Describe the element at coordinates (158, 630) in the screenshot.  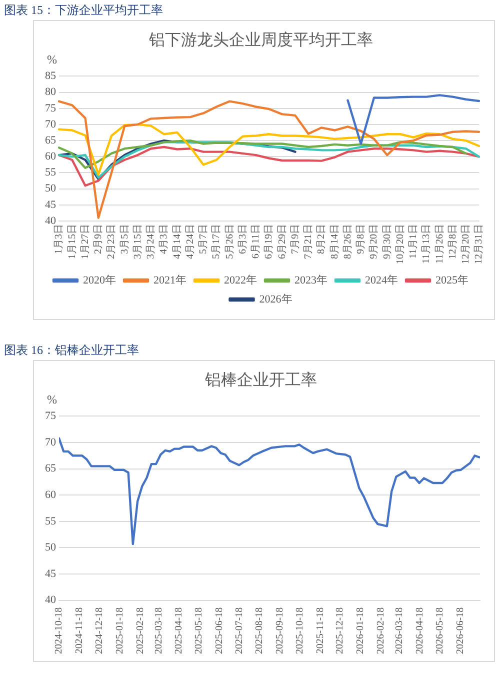
I see `x-tick-label: 2025-03-18` at that location.